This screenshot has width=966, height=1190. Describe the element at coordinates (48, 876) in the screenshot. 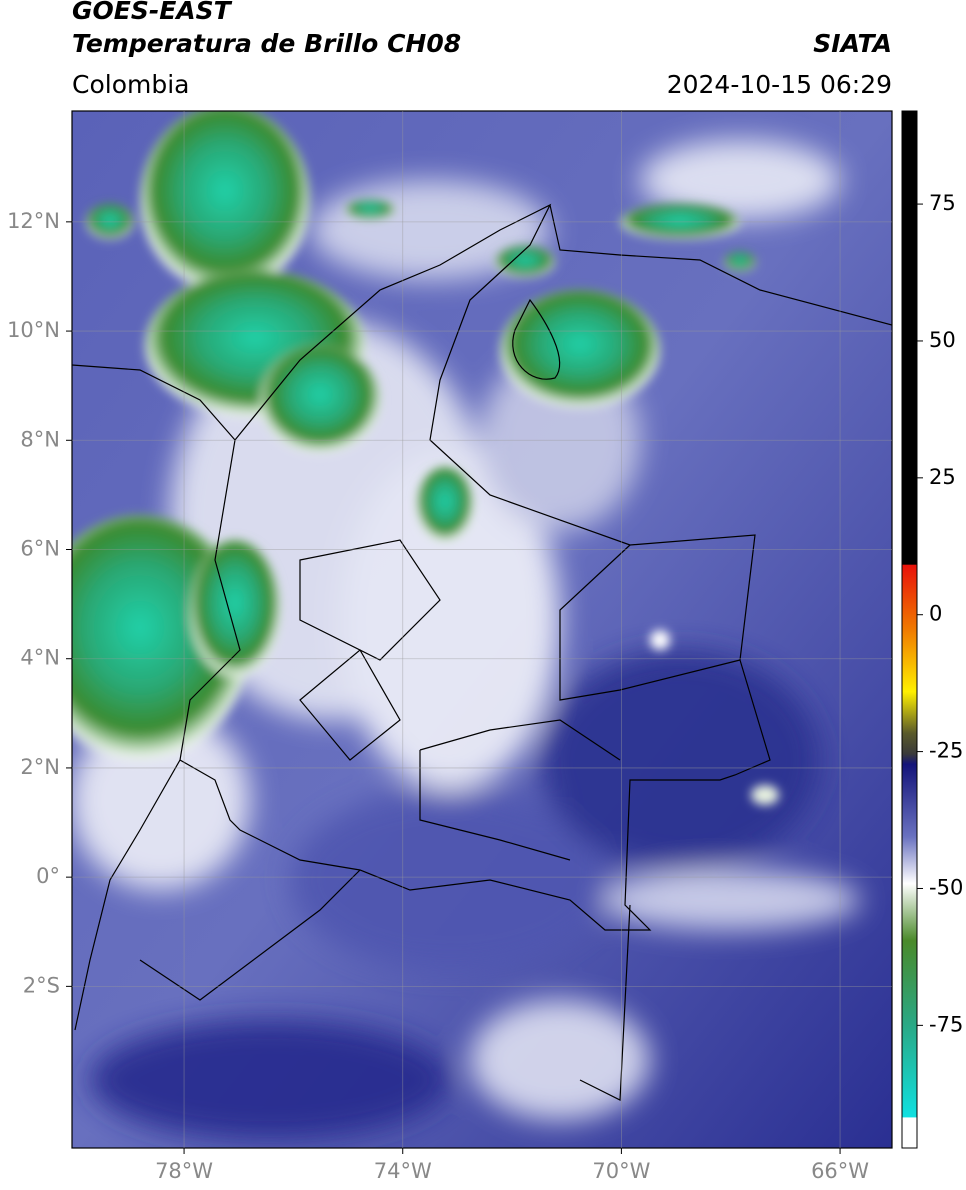

I see `y-tick-label: 0°` at that location.